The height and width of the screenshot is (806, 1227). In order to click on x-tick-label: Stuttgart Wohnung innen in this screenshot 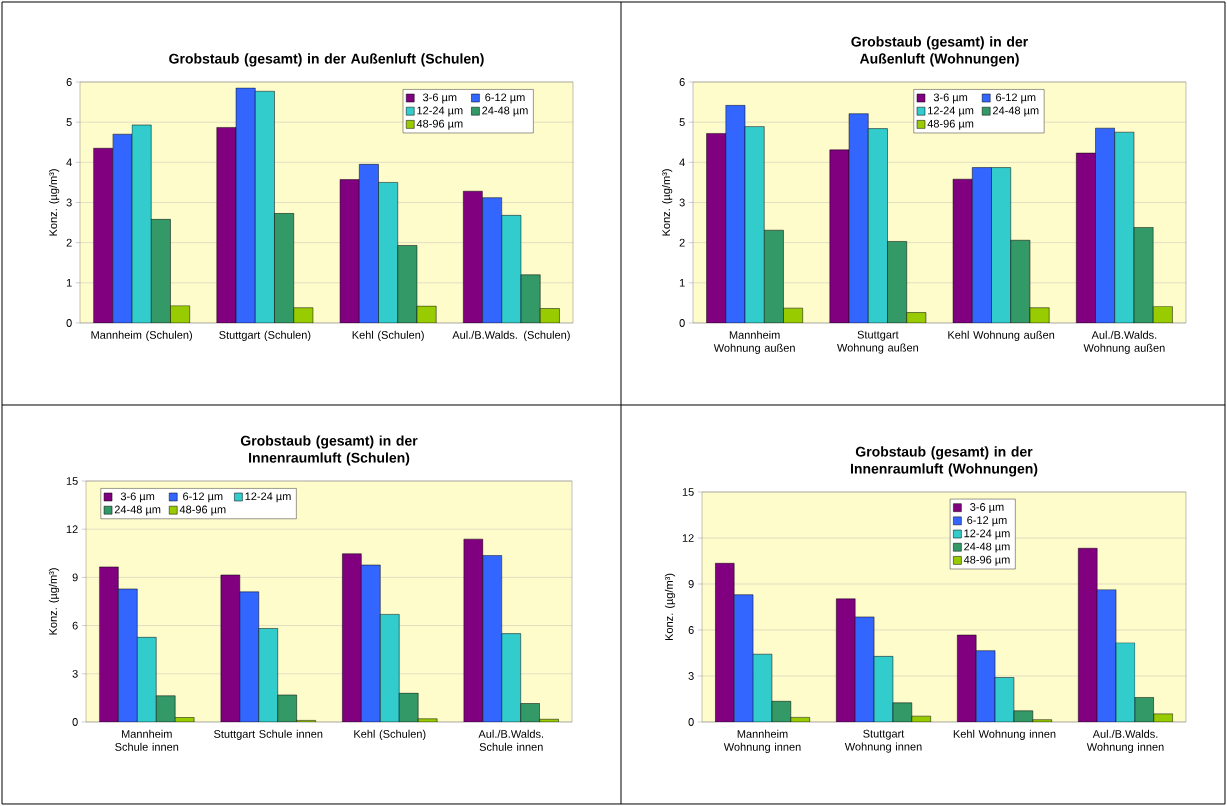, I will do `click(883, 741)`.